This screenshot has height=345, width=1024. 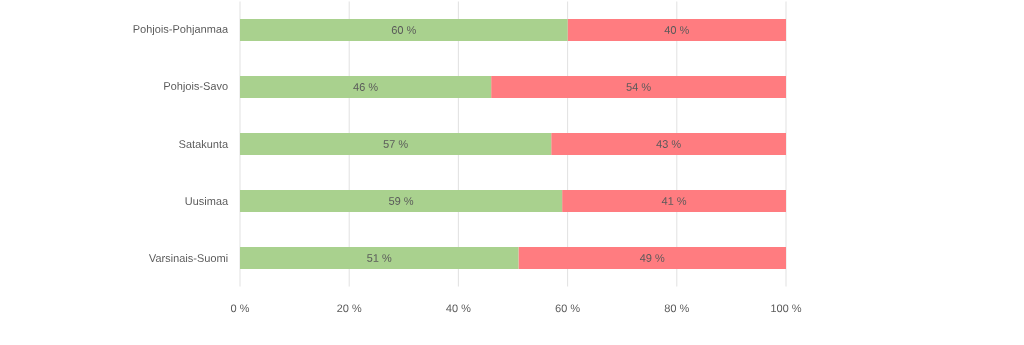 I want to click on y-tick-label: Pohjois-Savo, so click(x=196, y=87).